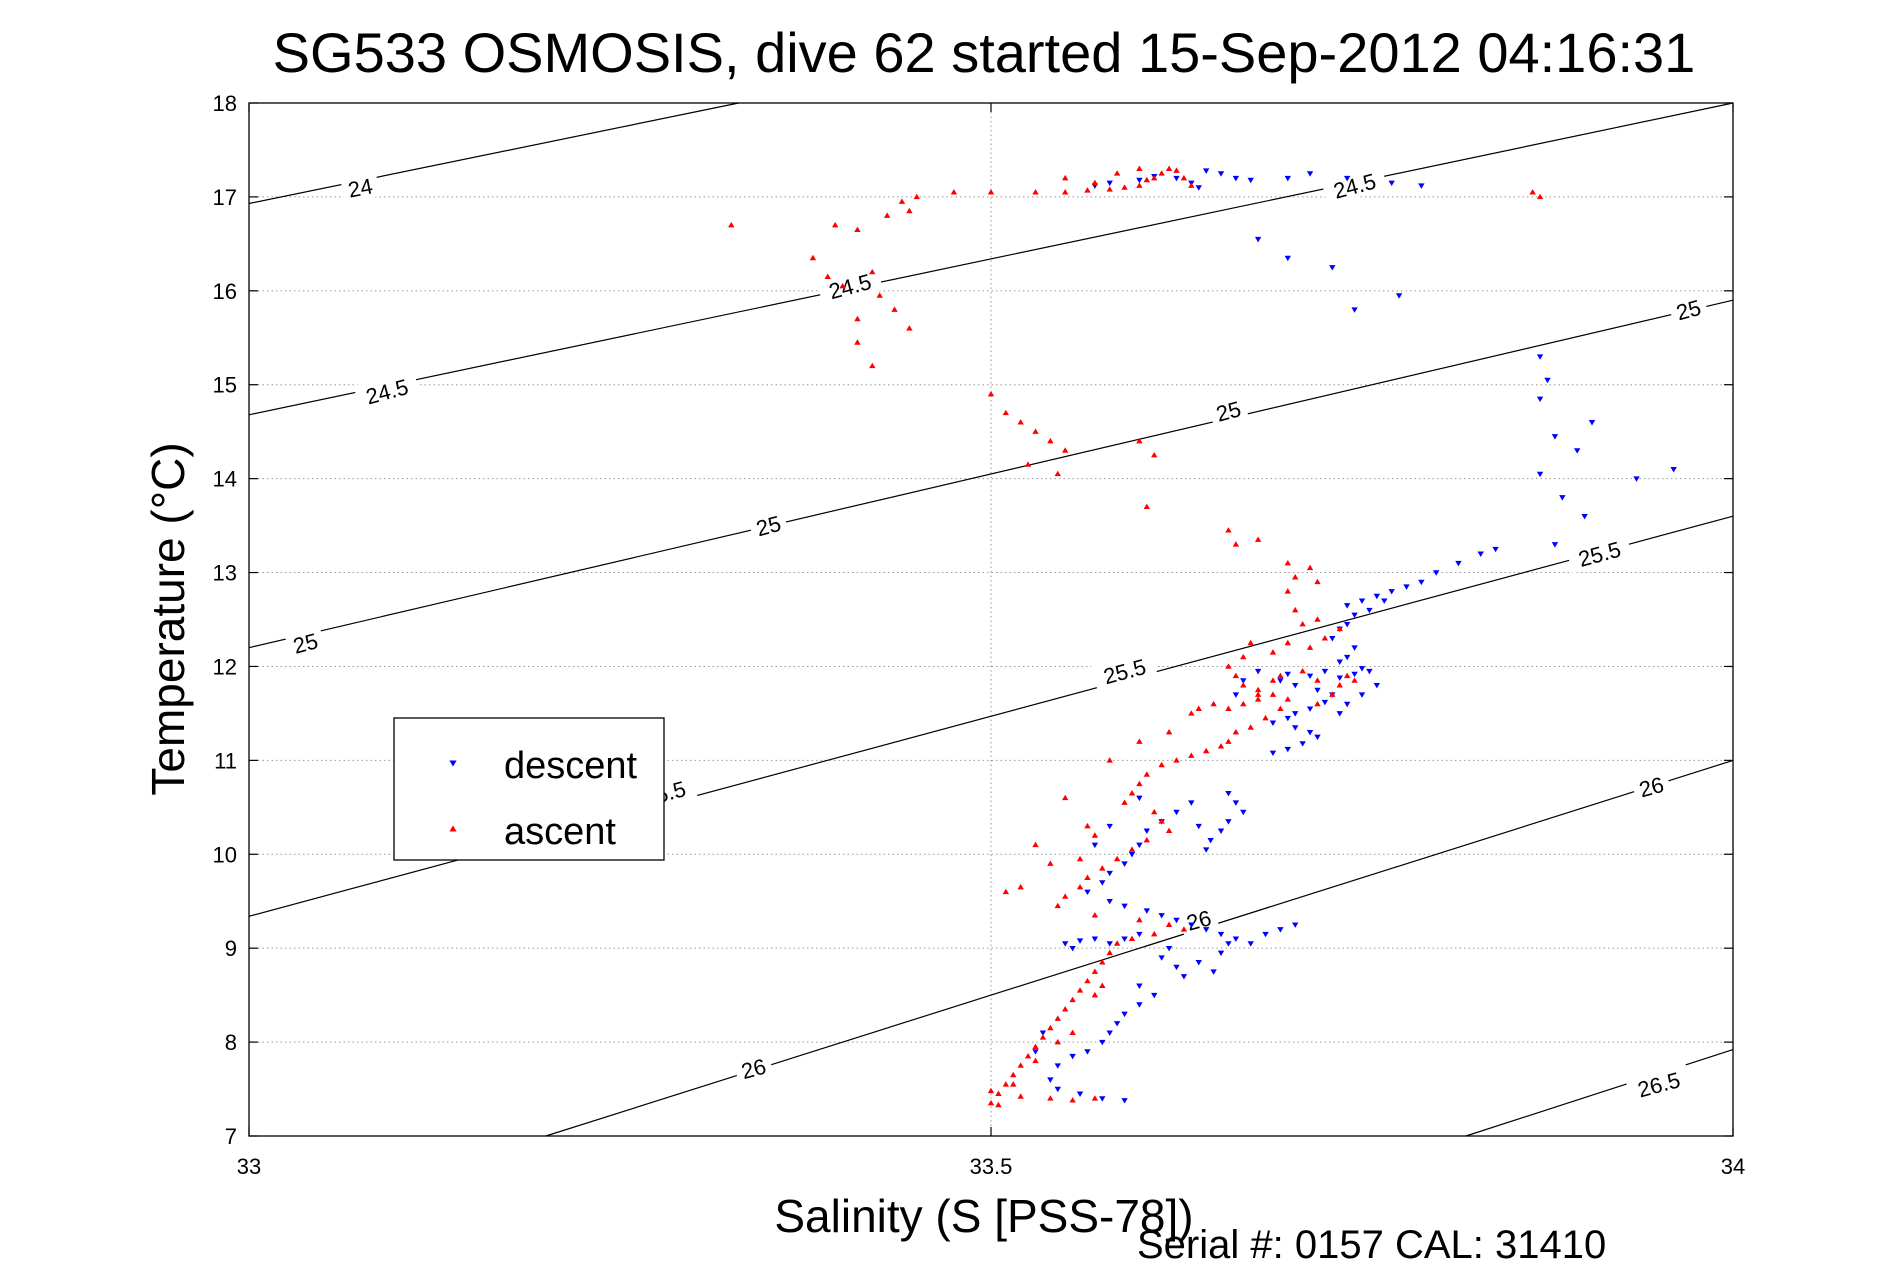 This screenshot has width=1891, height=1262. I want to click on legend-items: descent ascent, so click(543, 799).